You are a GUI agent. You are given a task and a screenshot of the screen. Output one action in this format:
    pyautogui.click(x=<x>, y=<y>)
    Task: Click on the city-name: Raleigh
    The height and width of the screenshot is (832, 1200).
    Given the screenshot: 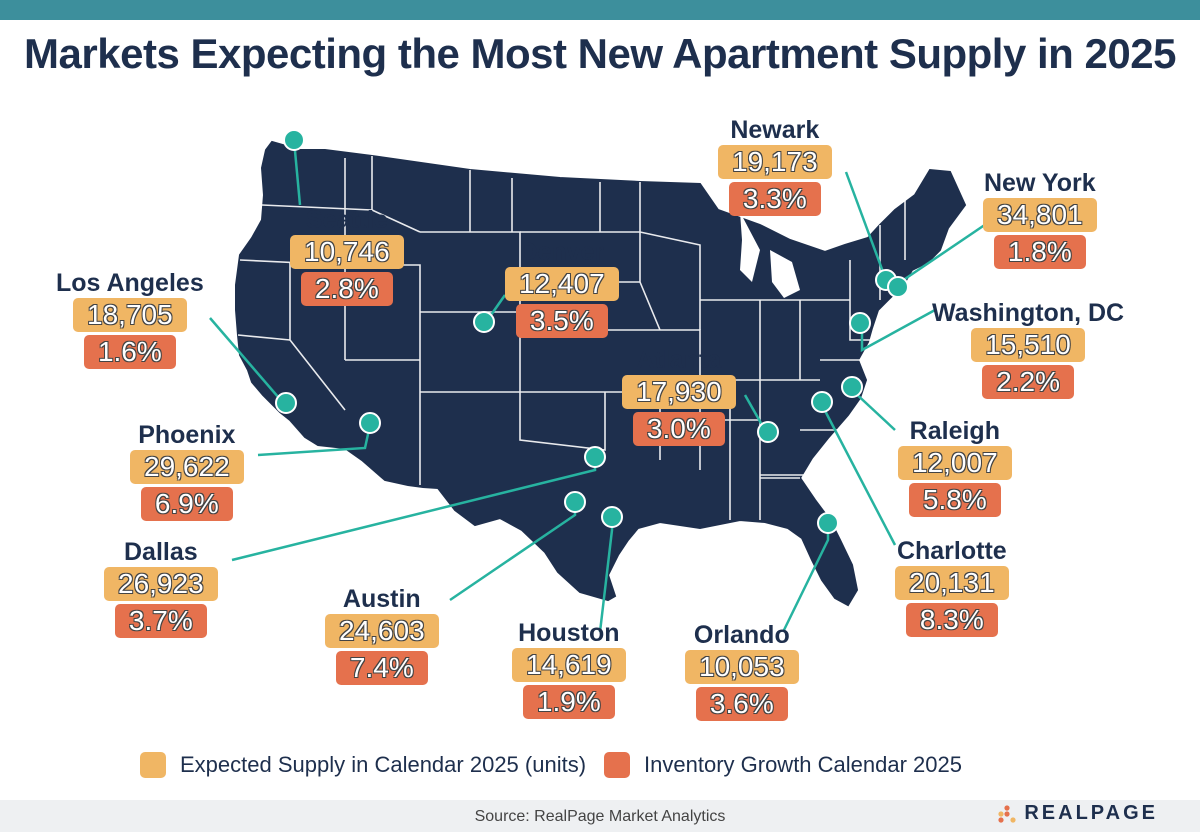 What is the action you would take?
    pyautogui.click(x=954, y=431)
    